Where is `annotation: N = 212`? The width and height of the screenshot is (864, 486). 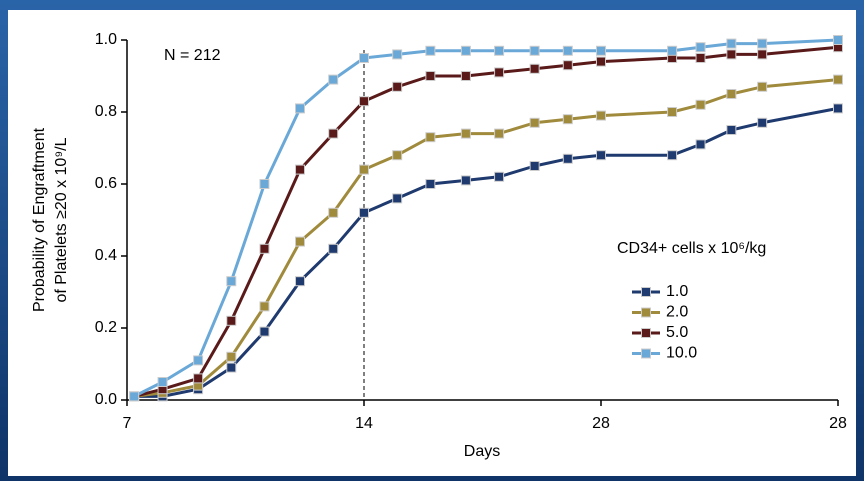 annotation: N = 212 is located at coordinates (192, 55).